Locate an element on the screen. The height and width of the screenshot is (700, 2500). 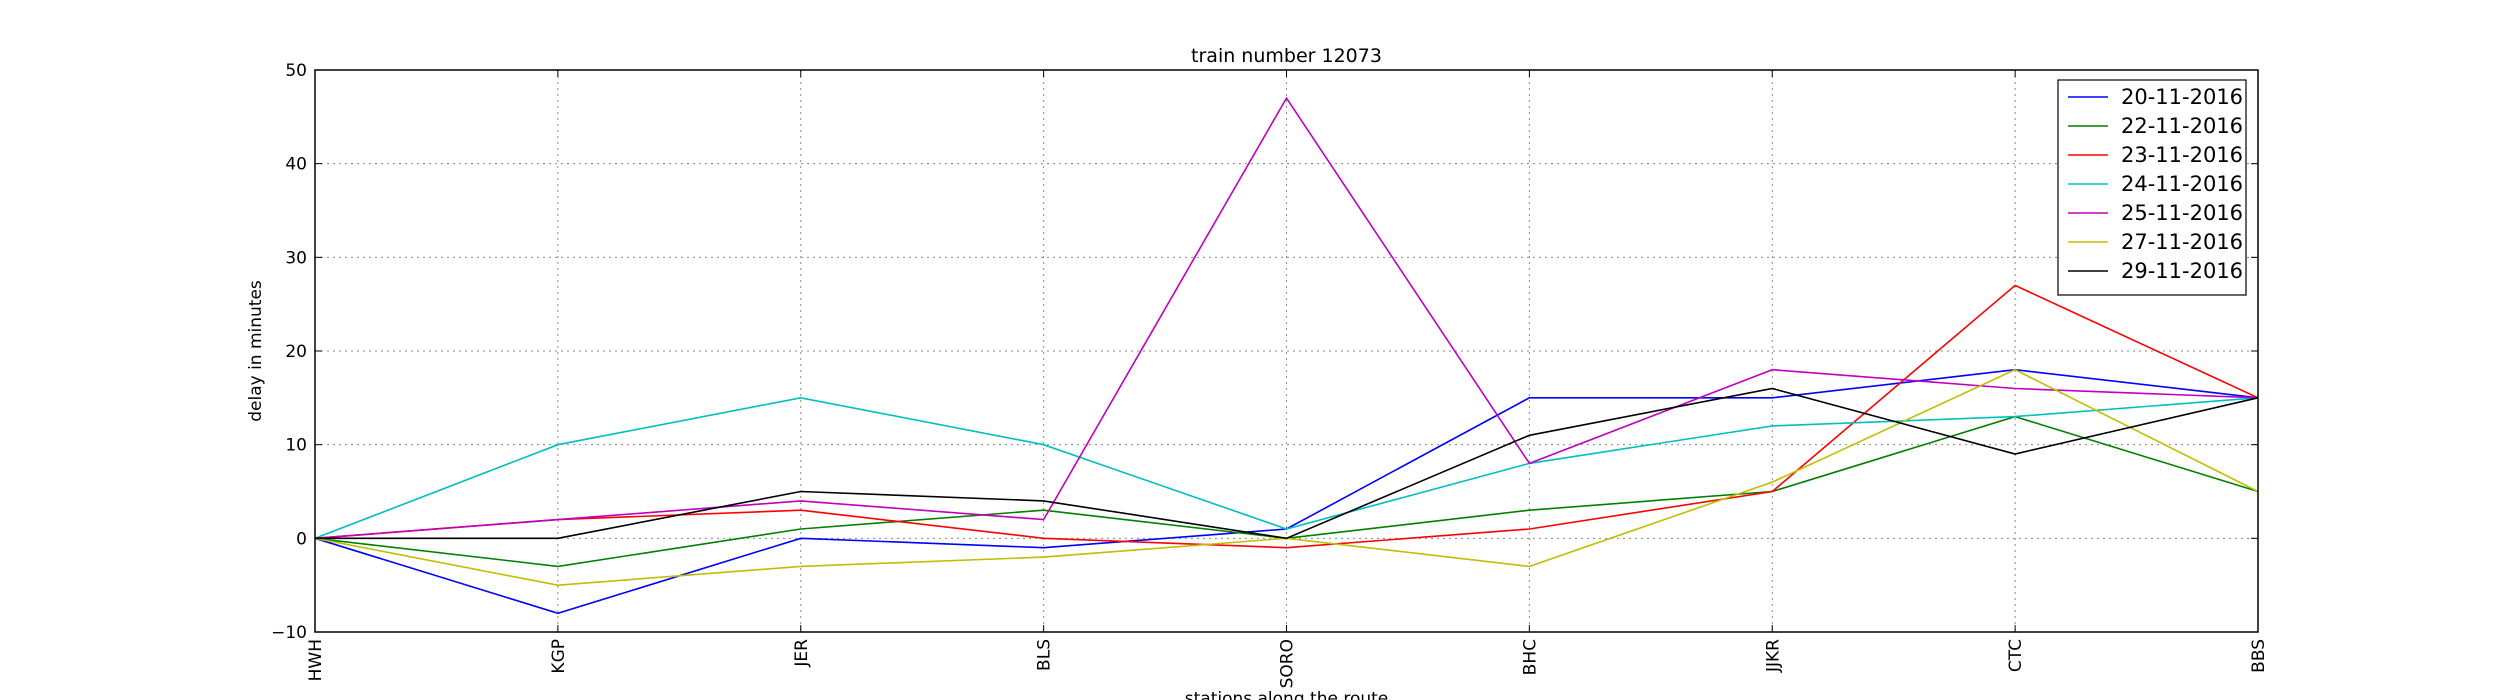
y-tick-label: 40 is located at coordinates (296, 165).